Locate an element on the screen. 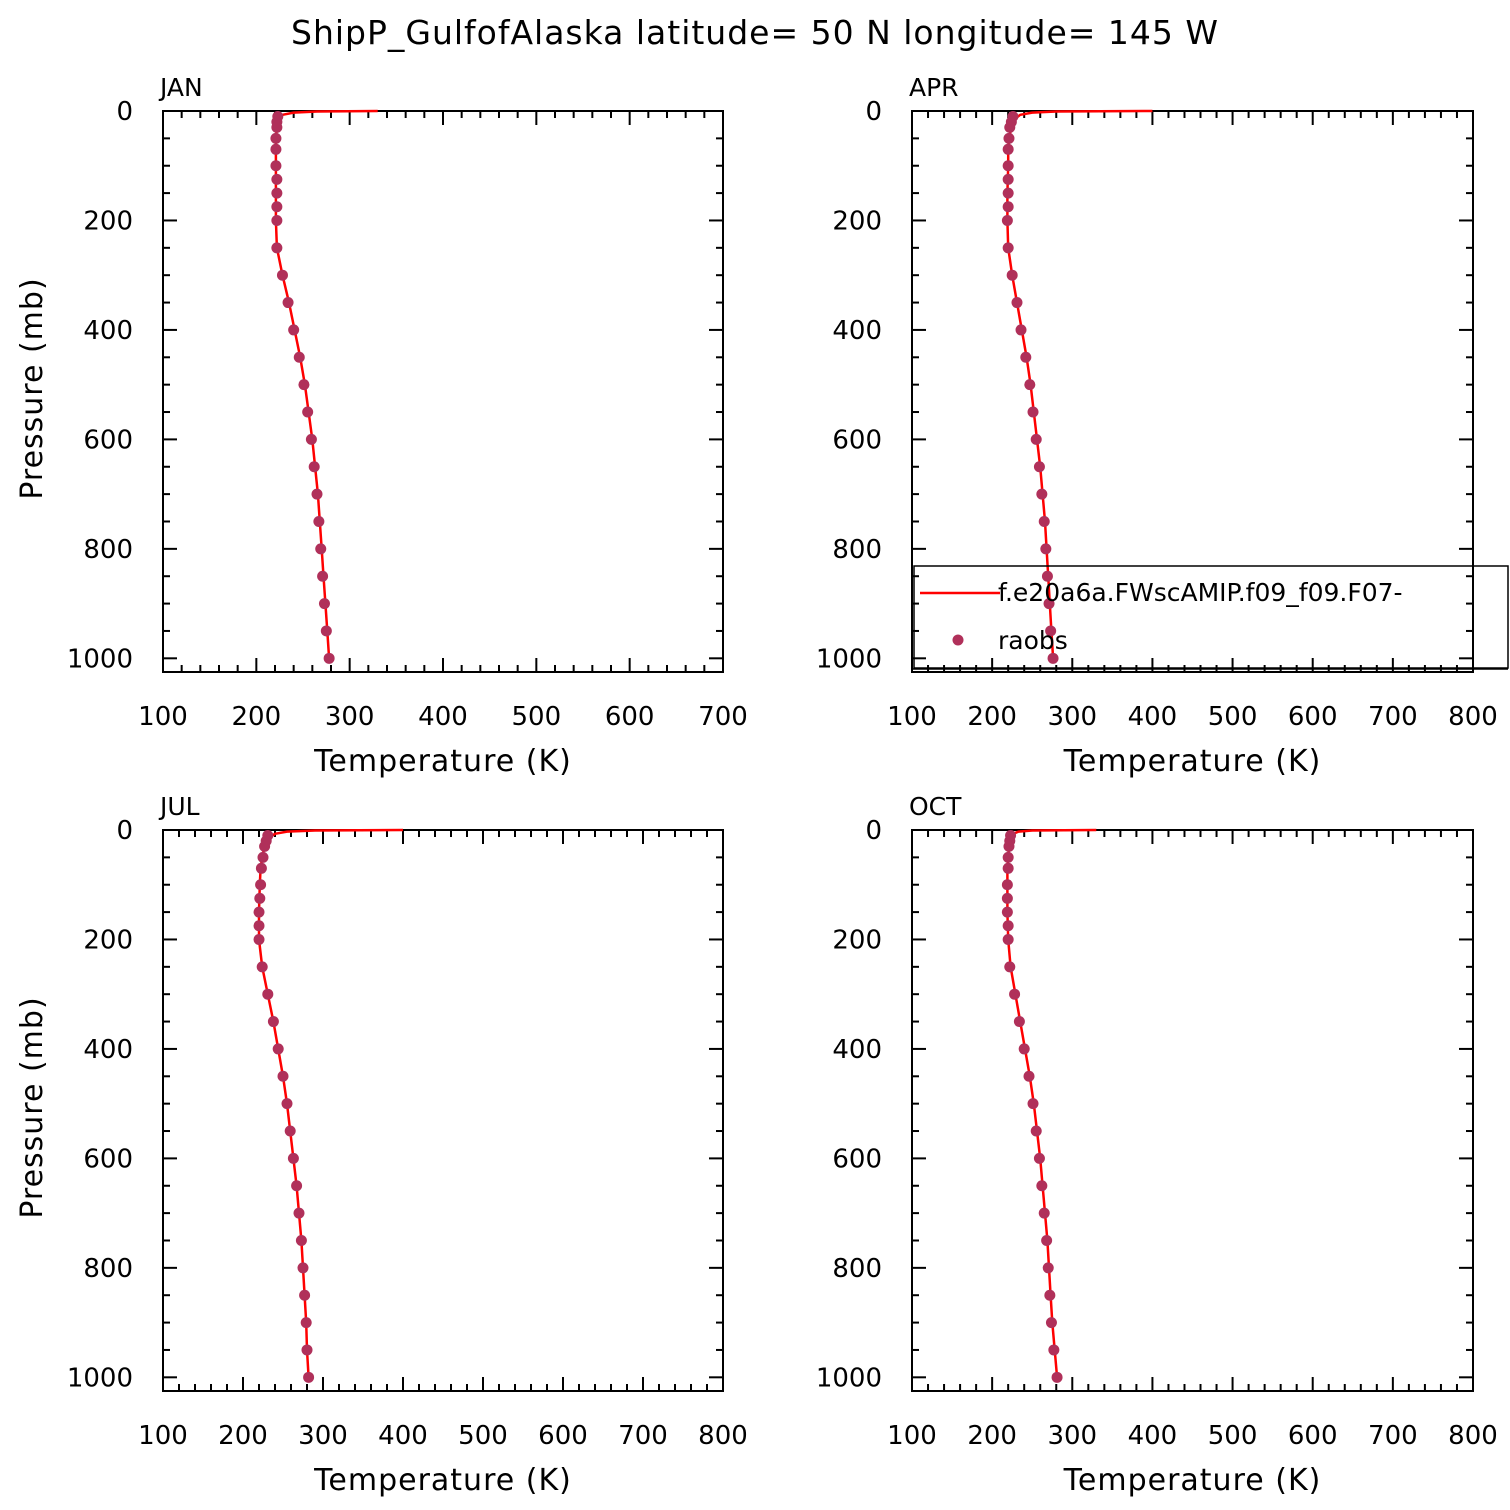 The width and height of the screenshot is (1510, 1510). y-tick-label: 1000 is located at coordinates (849, 1378).